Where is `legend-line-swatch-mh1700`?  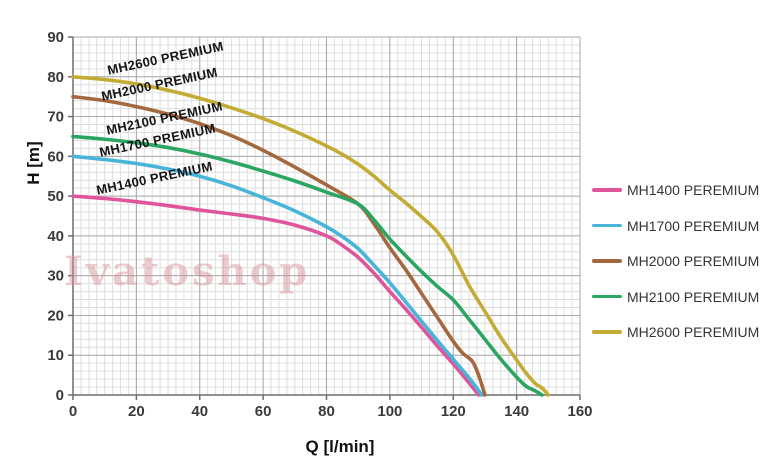 legend-line-swatch-mh1700 is located at coordinates (607, 225).